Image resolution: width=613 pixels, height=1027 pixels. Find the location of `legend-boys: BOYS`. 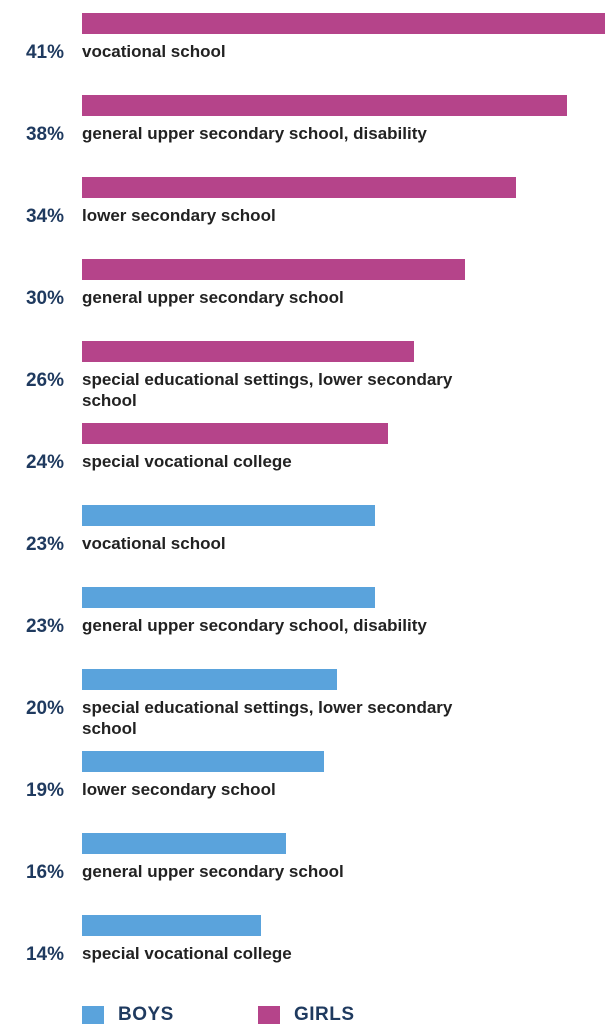

legend-boys: BOYS is located at coordinates (128, 1015).